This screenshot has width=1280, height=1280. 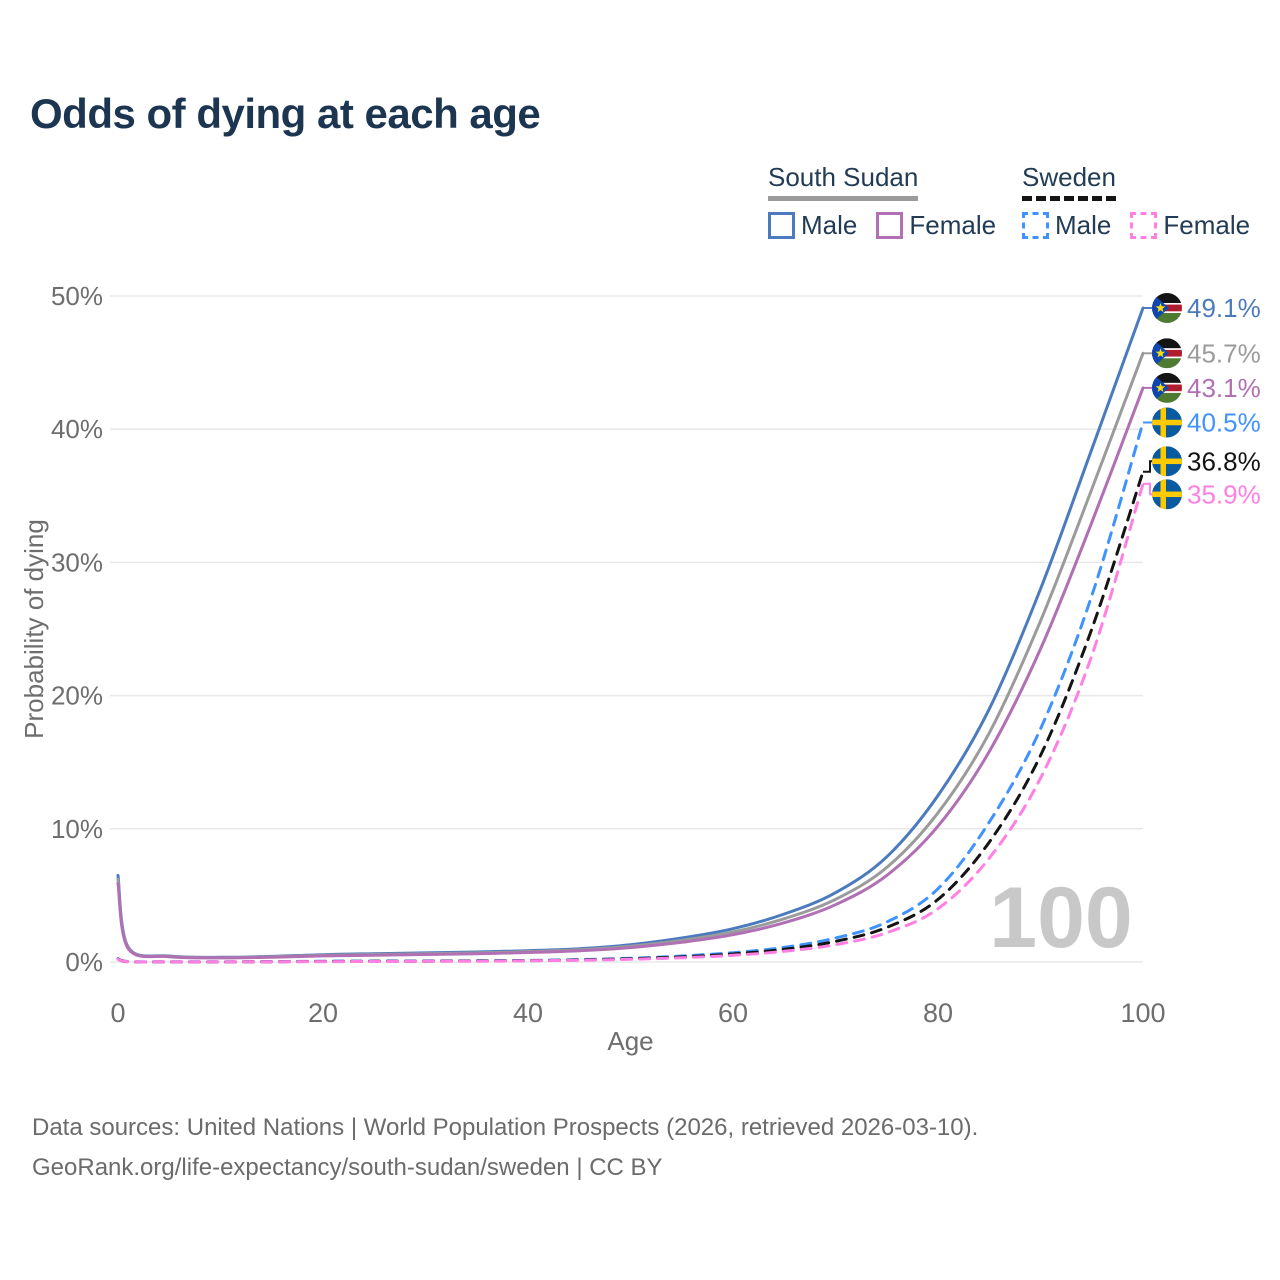 I want to click on sweden-male-swatch-icon, so click(x=1035, y=225).